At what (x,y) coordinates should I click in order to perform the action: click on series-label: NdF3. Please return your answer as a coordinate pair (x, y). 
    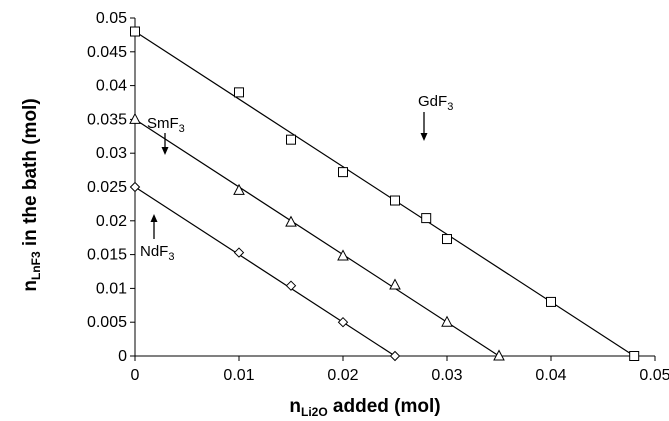
    Looking at the image, I should click on (157, 253).